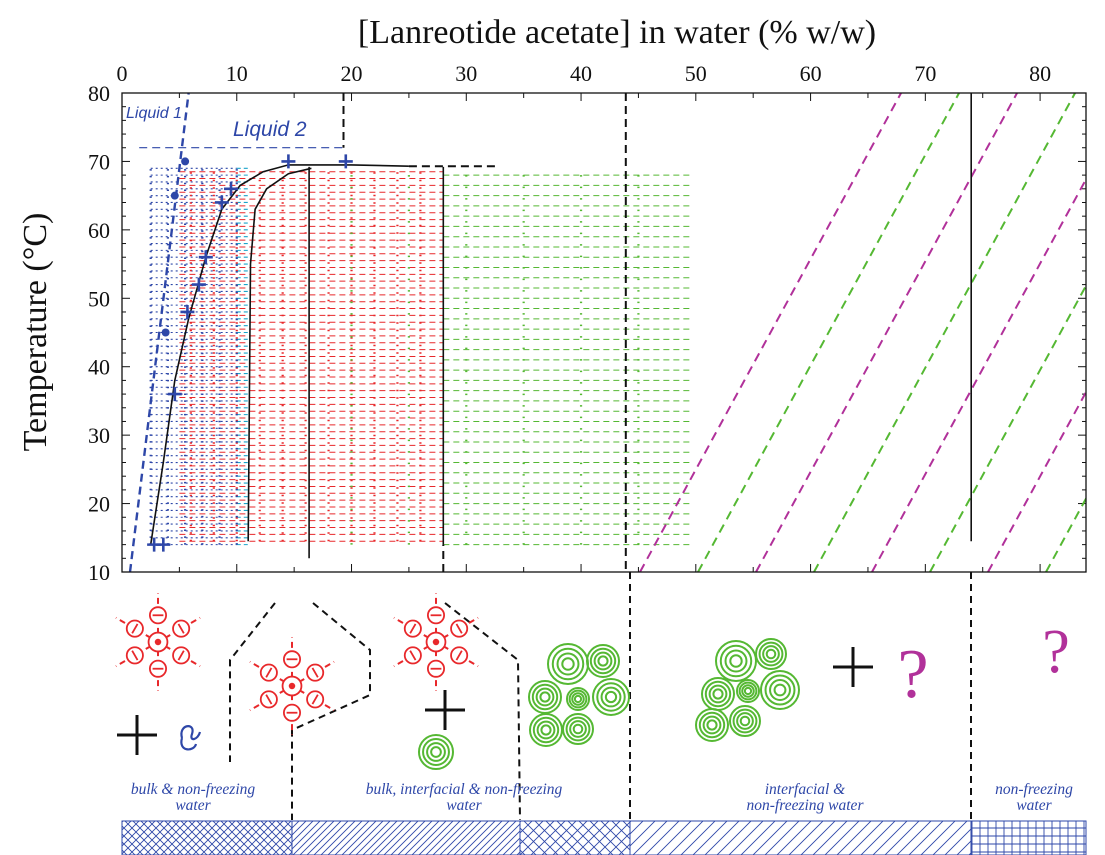  What do you see at coordinates (925, 73) in the screenshot?
I see `x-tick-label: 70` at bounding box center [925, 73].